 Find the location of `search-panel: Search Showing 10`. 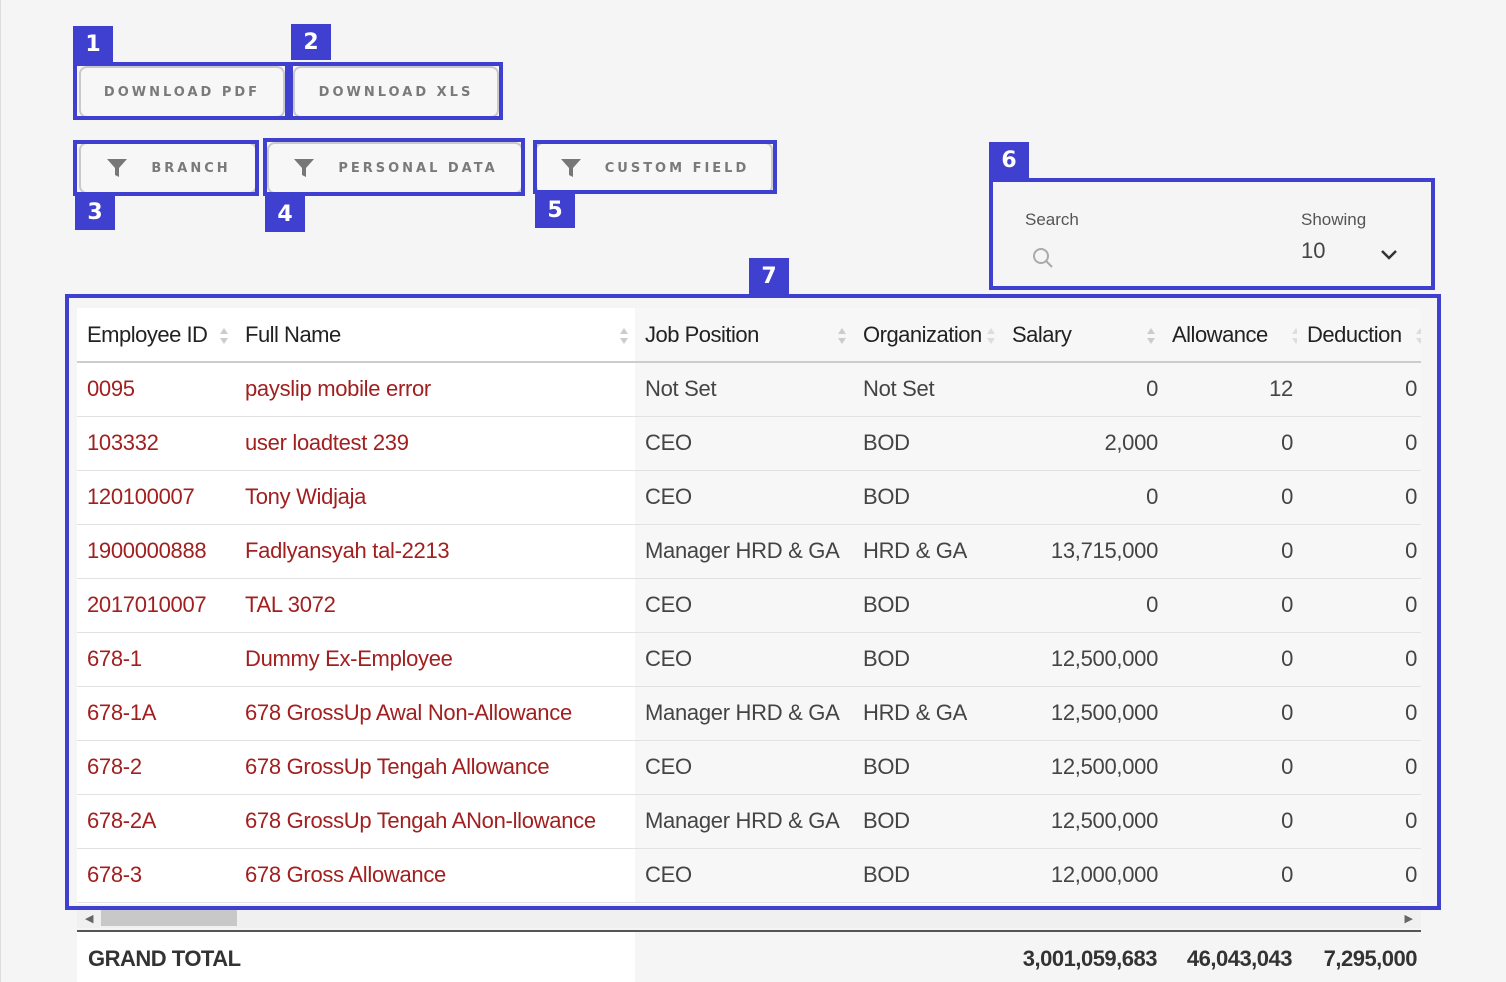

search-panel: Search Showing 10 is located at coordinates (1212, 235).